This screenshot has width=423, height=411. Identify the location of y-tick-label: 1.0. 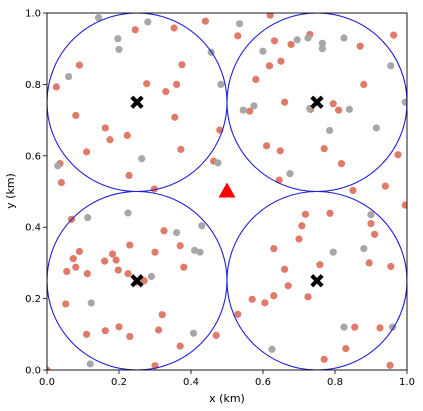
(33, 14).